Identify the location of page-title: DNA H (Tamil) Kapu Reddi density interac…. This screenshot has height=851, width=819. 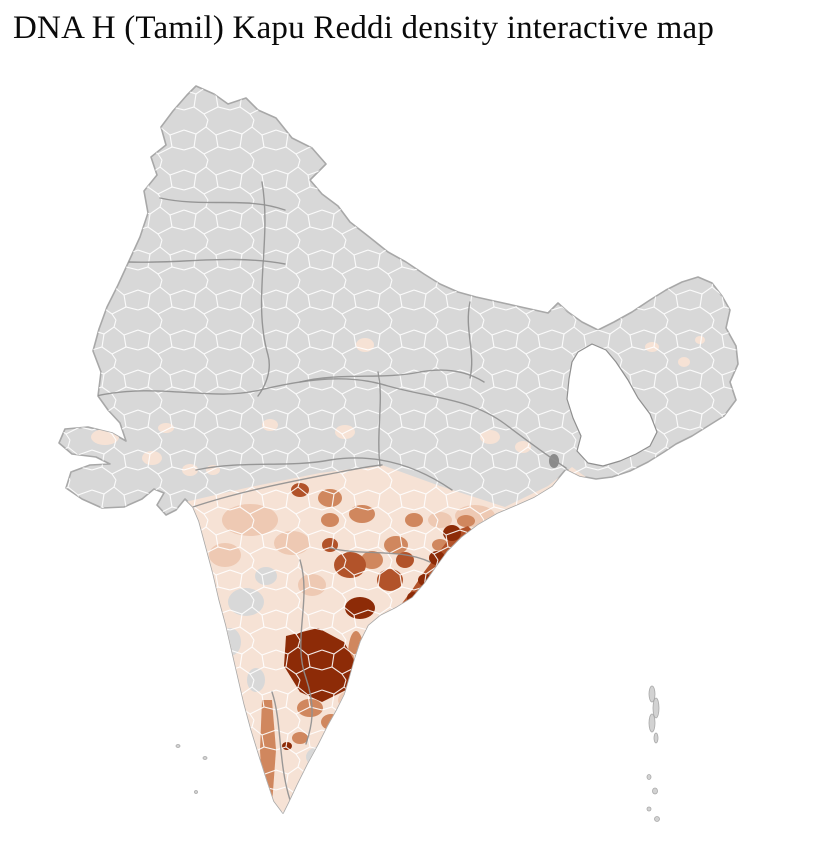
(364, 28).